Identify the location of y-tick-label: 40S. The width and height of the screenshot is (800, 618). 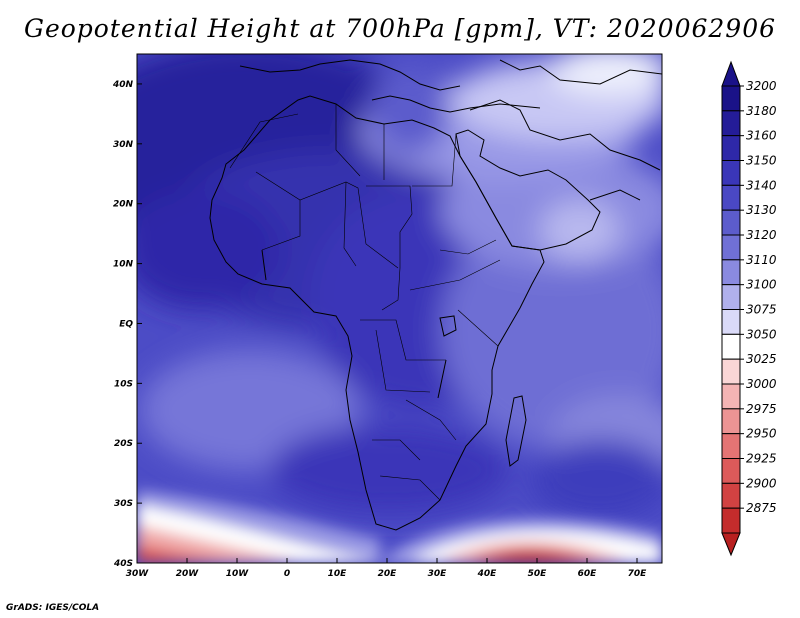
(123, 564).